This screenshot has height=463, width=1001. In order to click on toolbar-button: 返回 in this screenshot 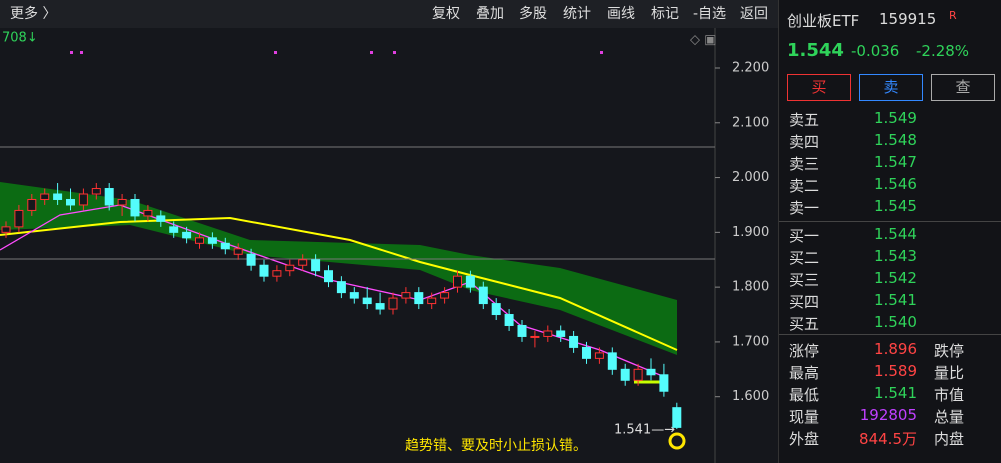, I will do `click(754, 14)`.